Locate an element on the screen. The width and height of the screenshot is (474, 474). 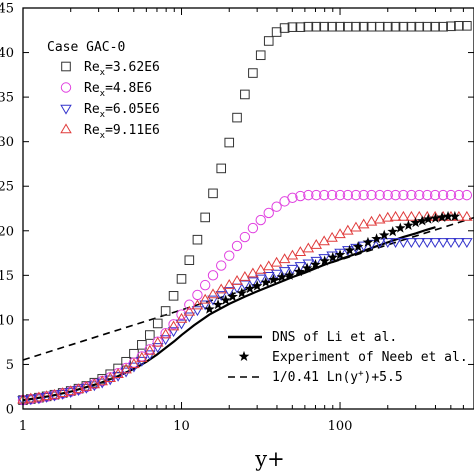
y-tick-label: 35 is located at coordinates (7, 98).